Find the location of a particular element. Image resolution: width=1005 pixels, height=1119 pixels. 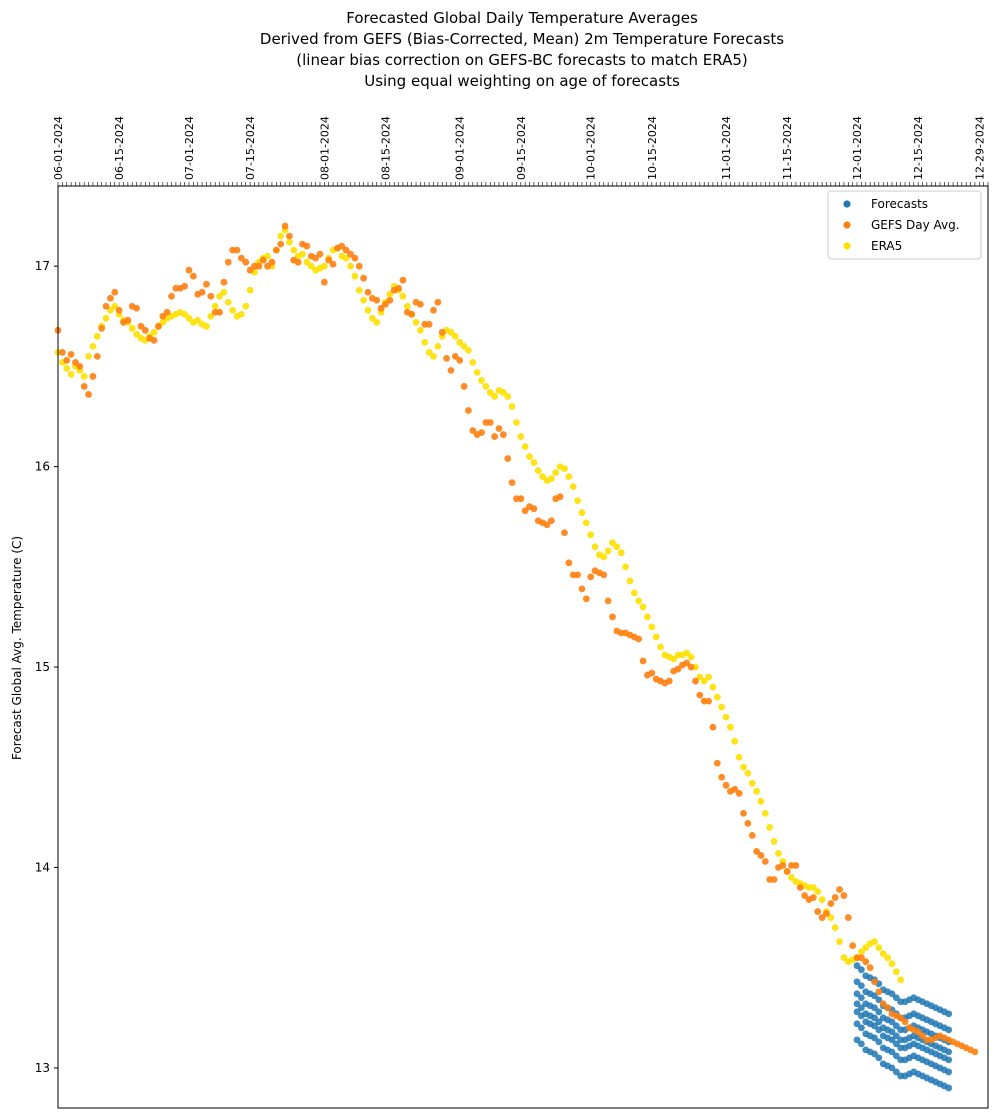

x-tick-label: 09-01-2024 is located at coordinates (460, 148).